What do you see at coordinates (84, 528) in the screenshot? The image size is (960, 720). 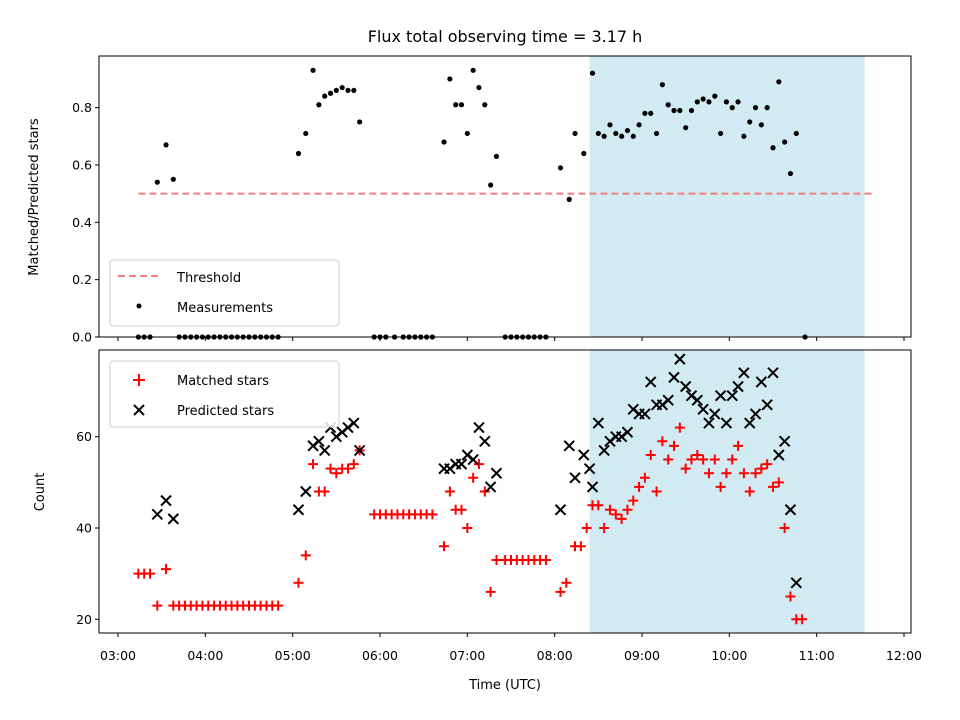 I see `bottom-y-tick-label: 40` at bounding box center [84, 528].